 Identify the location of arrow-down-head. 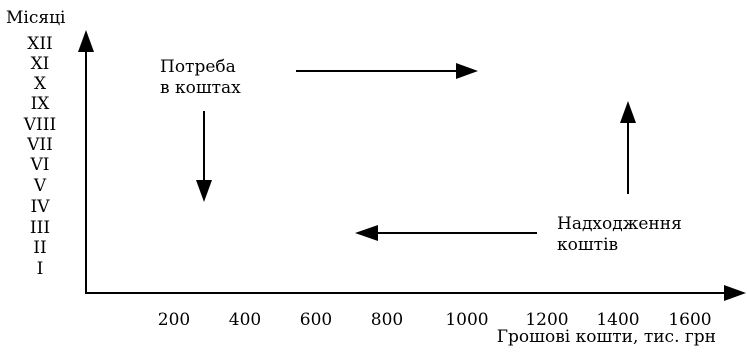
(204, 191).